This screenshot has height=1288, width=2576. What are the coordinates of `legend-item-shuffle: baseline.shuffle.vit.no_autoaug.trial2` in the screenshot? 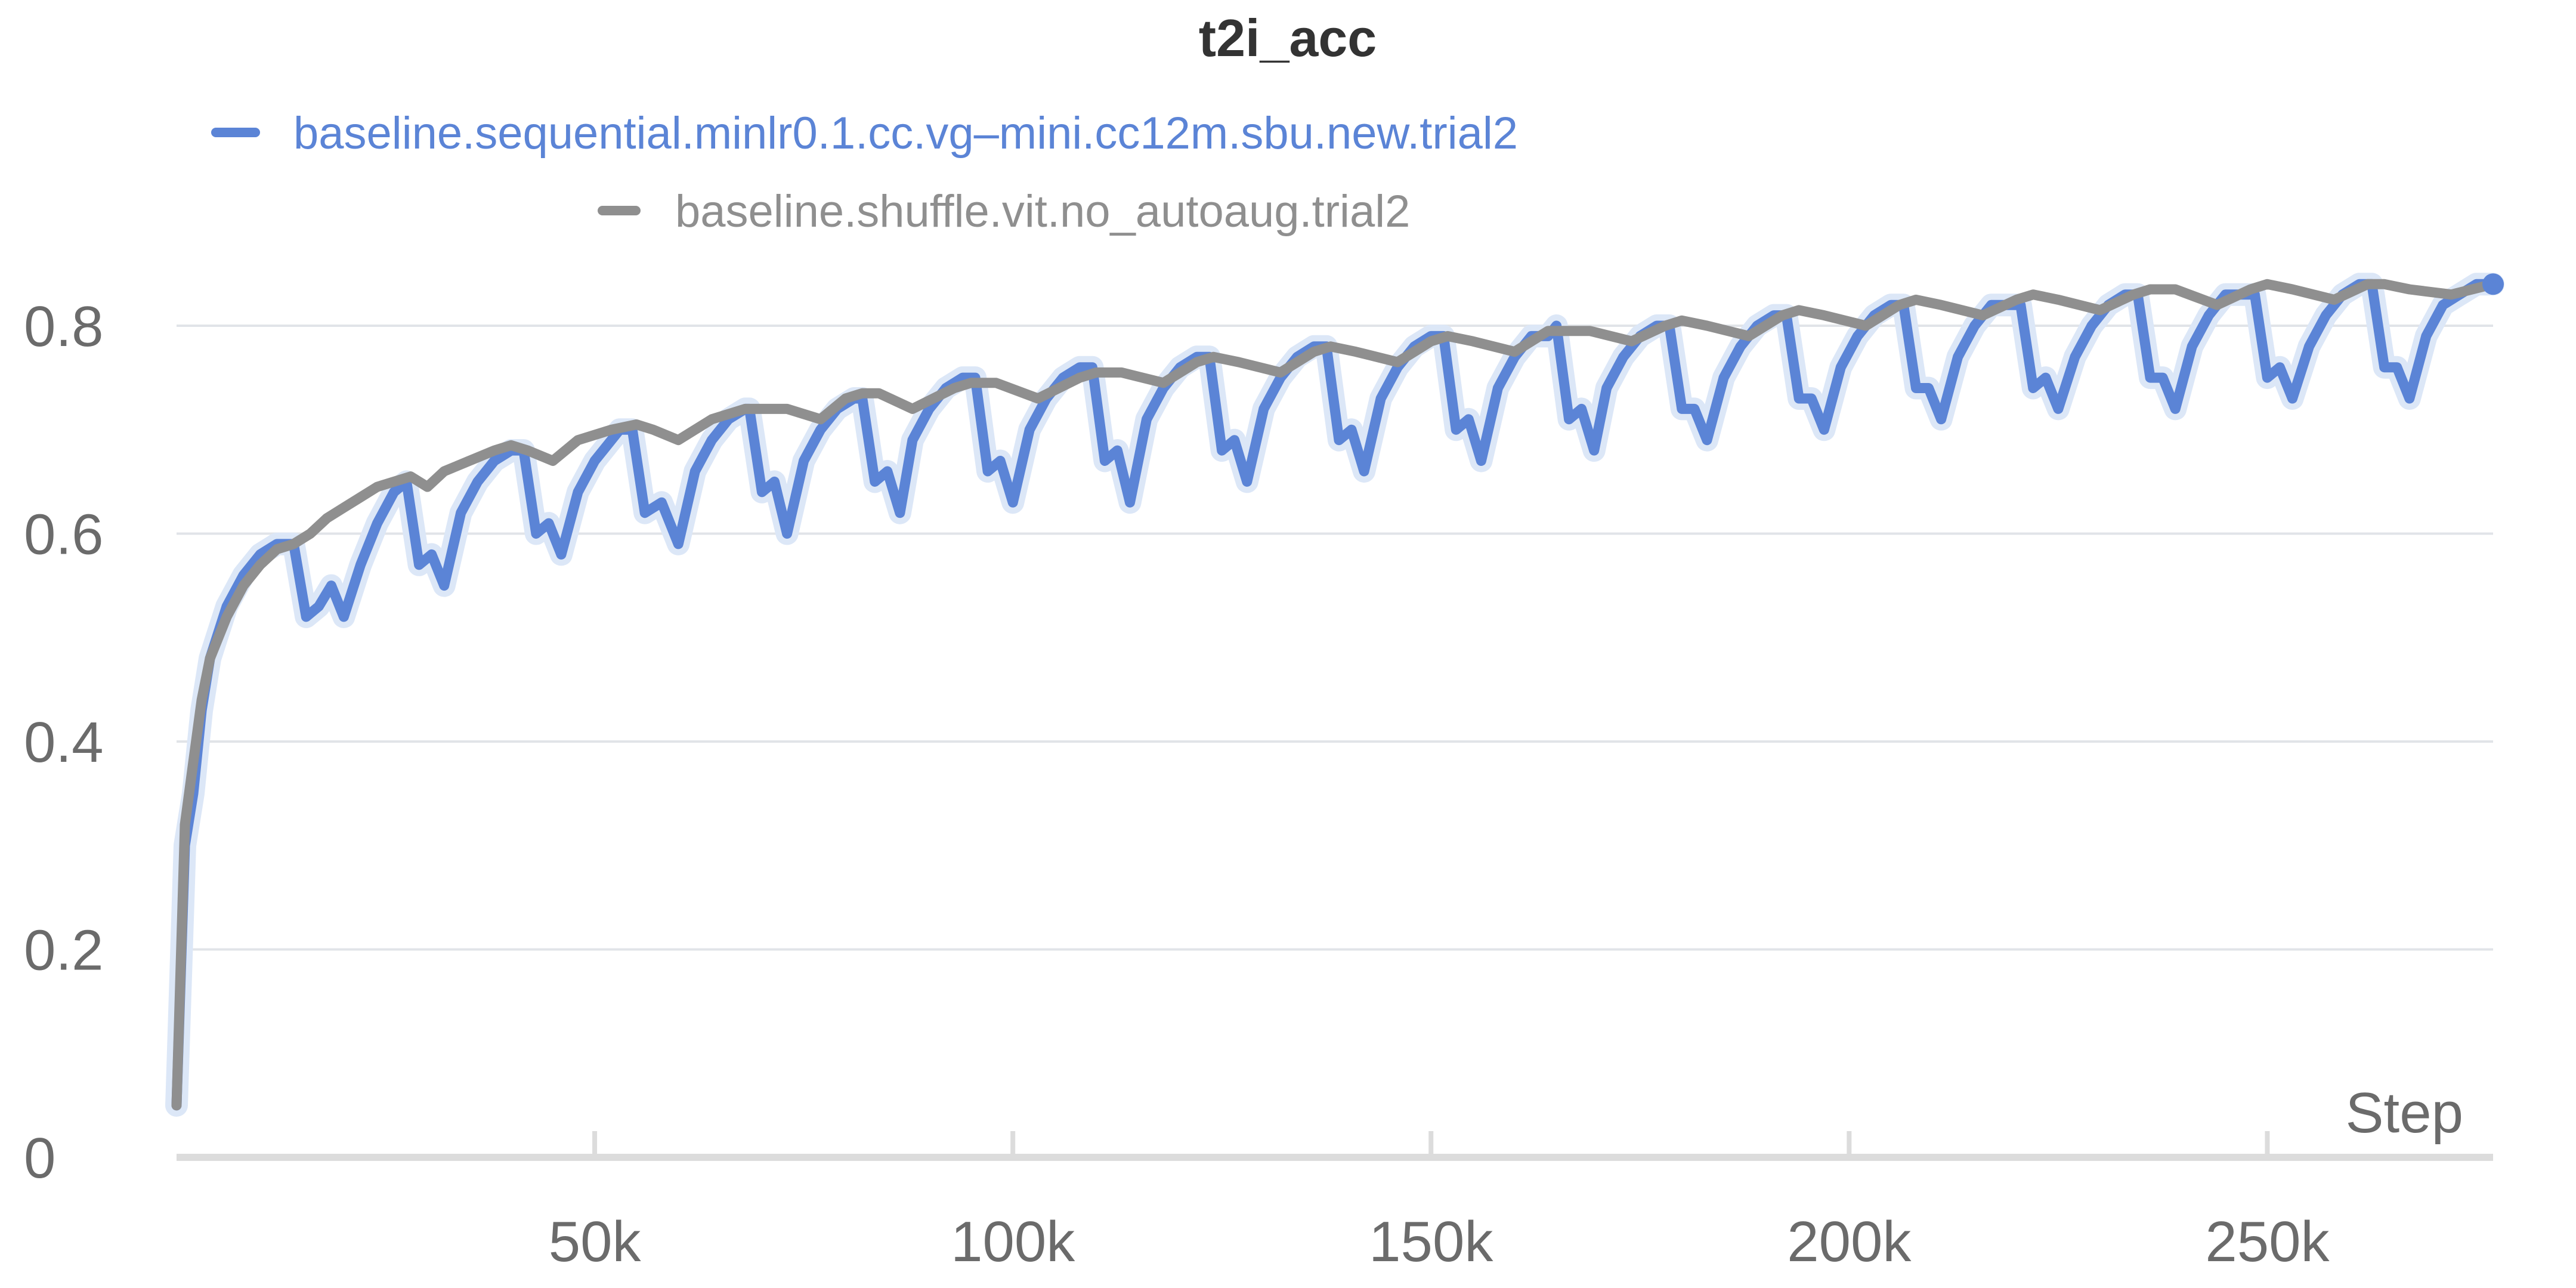 It's located at (1004, 211).